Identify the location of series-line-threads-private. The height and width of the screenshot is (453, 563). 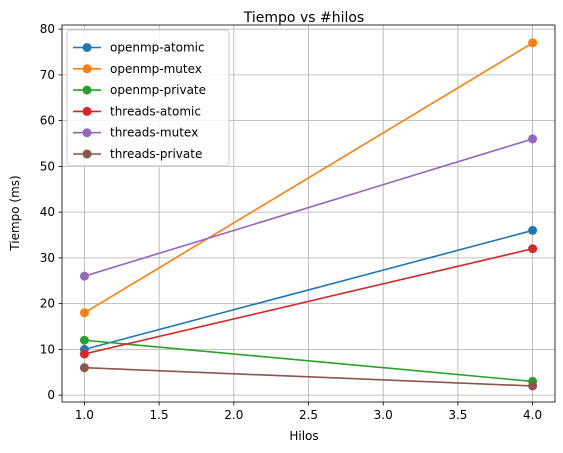
(308, 376).